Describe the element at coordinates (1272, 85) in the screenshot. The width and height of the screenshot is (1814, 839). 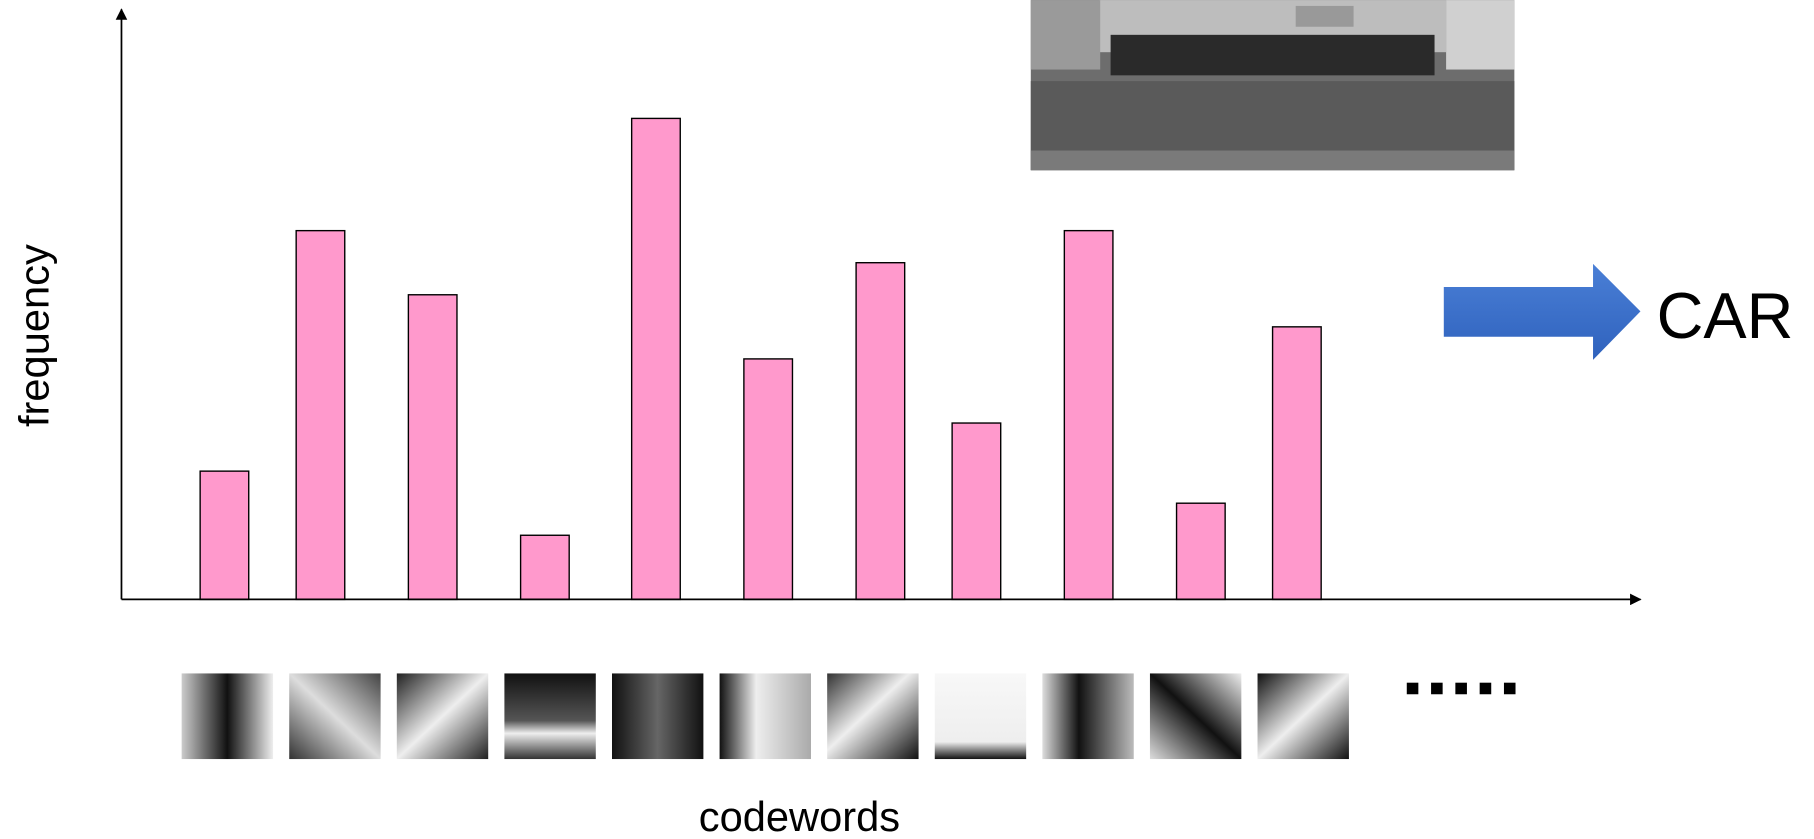
I see `car-image` at that location.